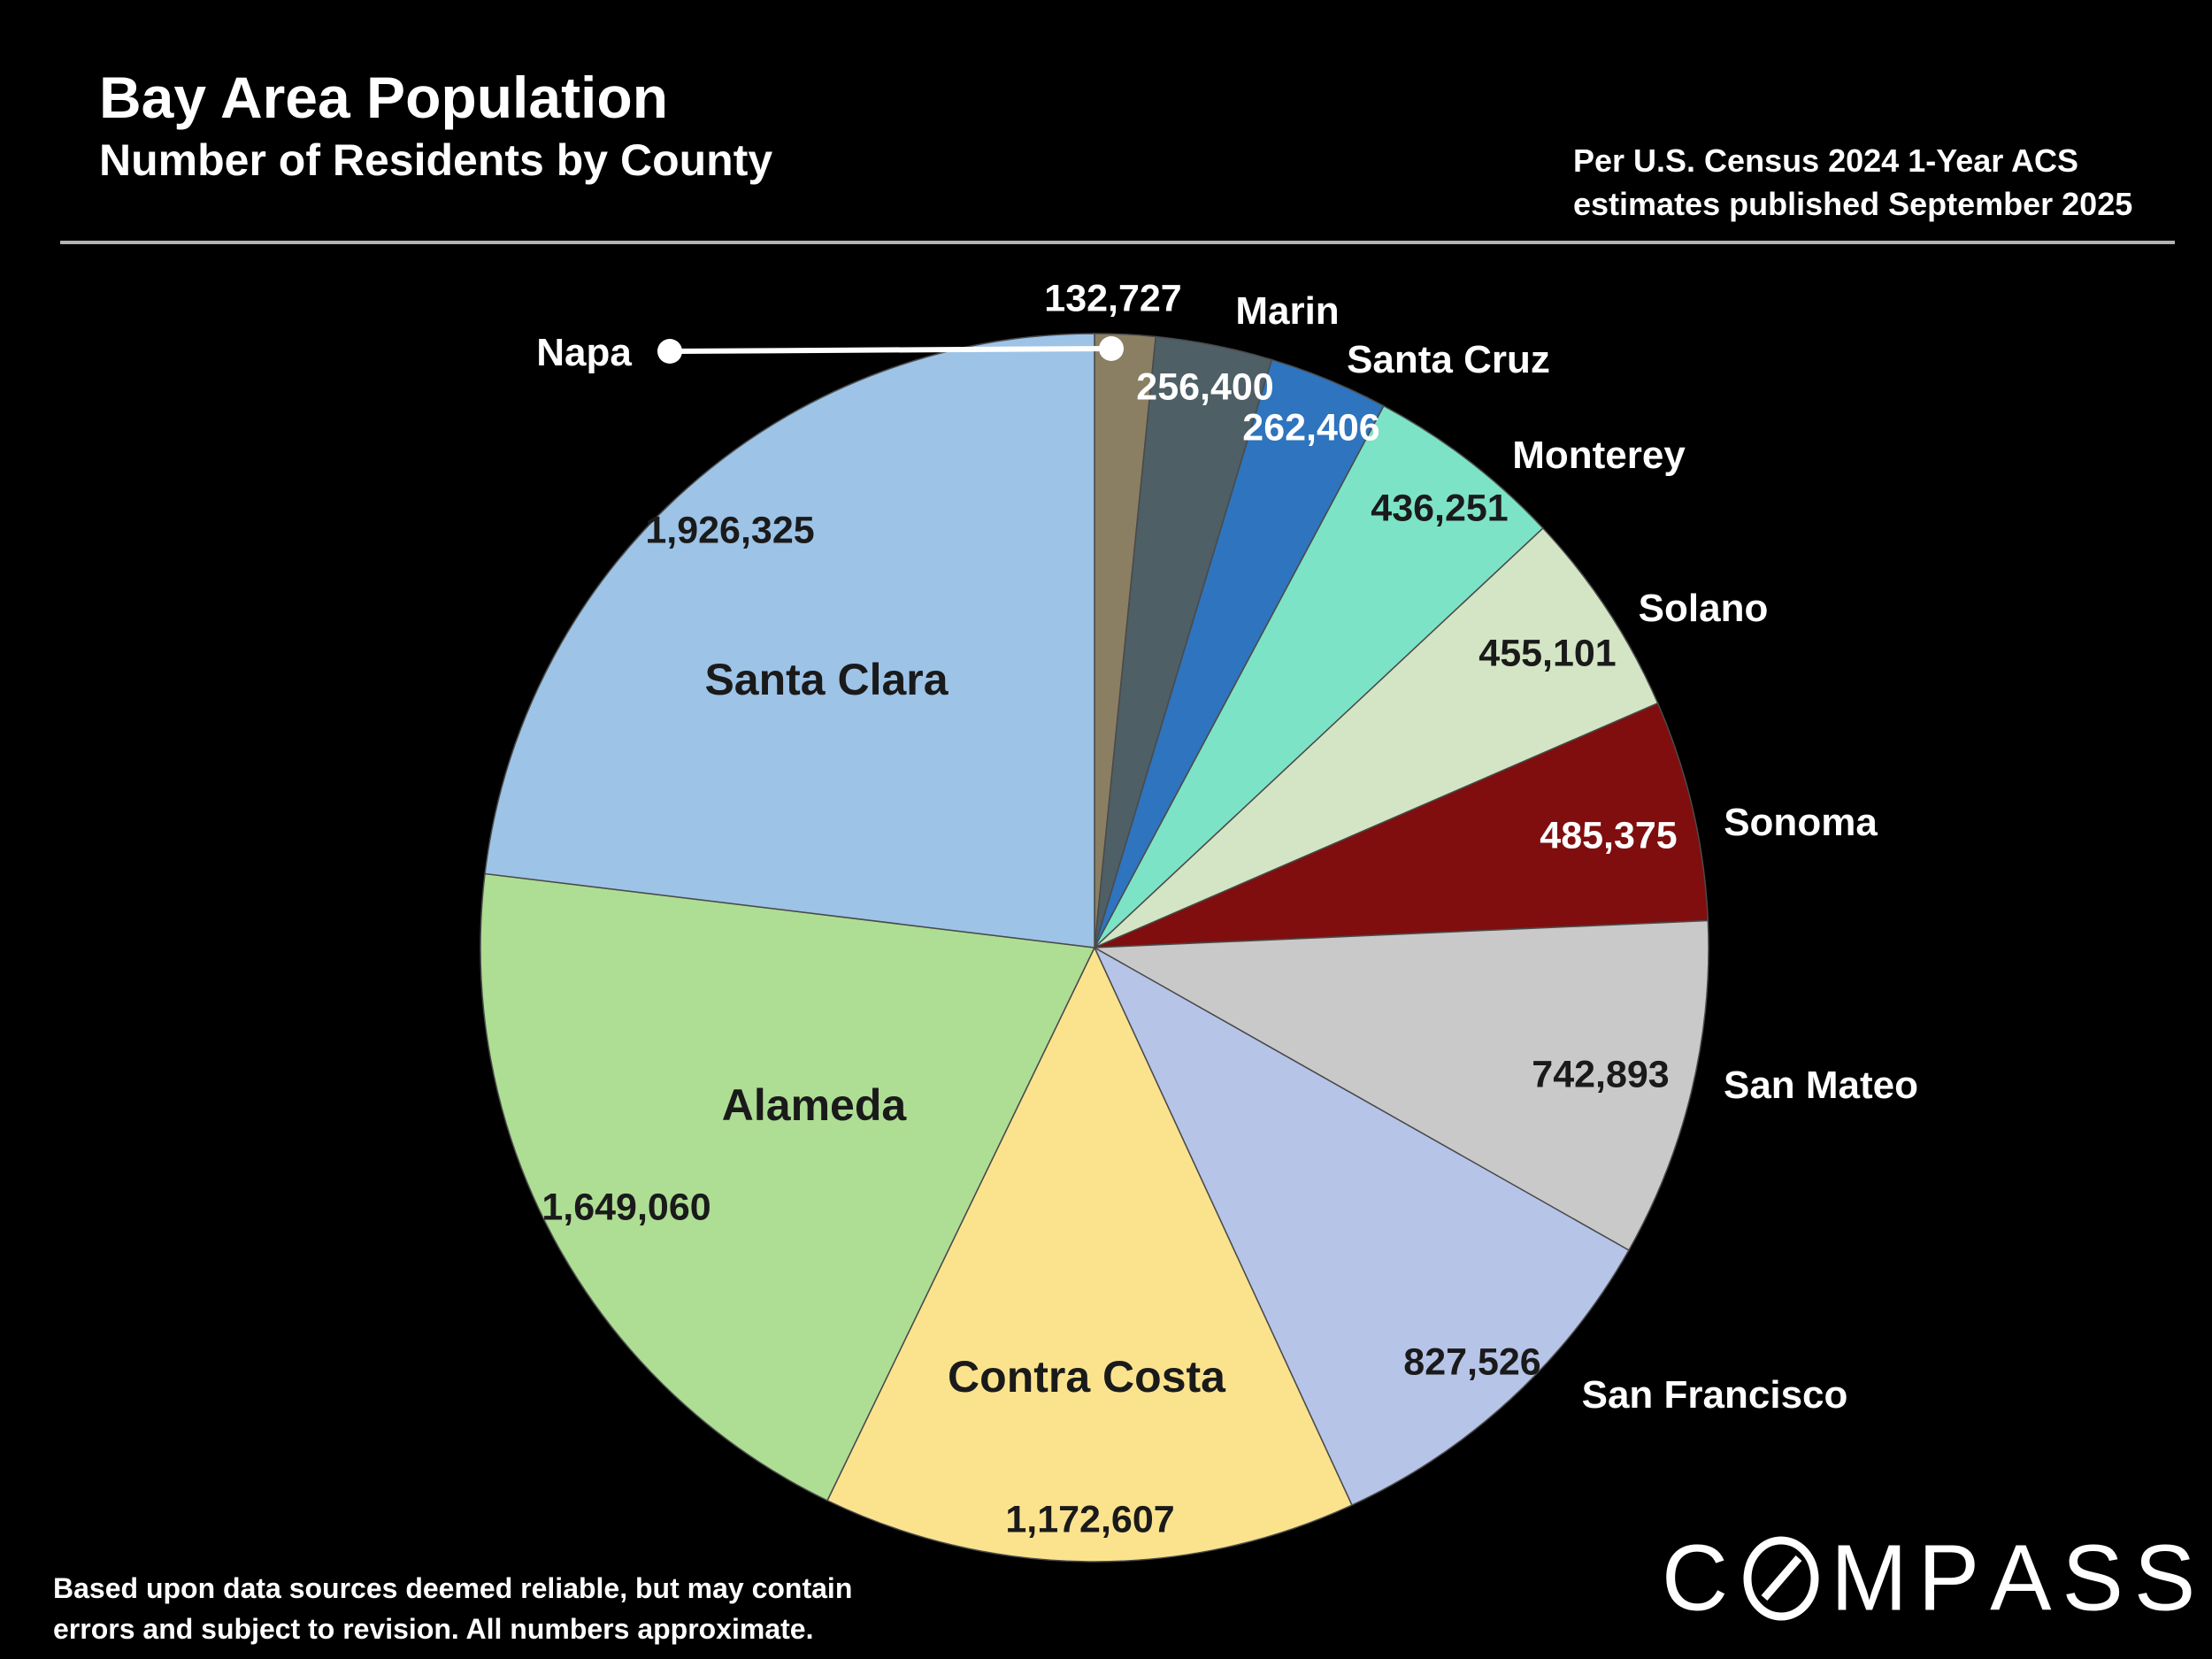 The height and width of the screenshot is (1659, 2212). Describe the element at coordinates (1090, 1520) in the screenshot. I see `county-value-contra-costa: 1,172,607` at that location.